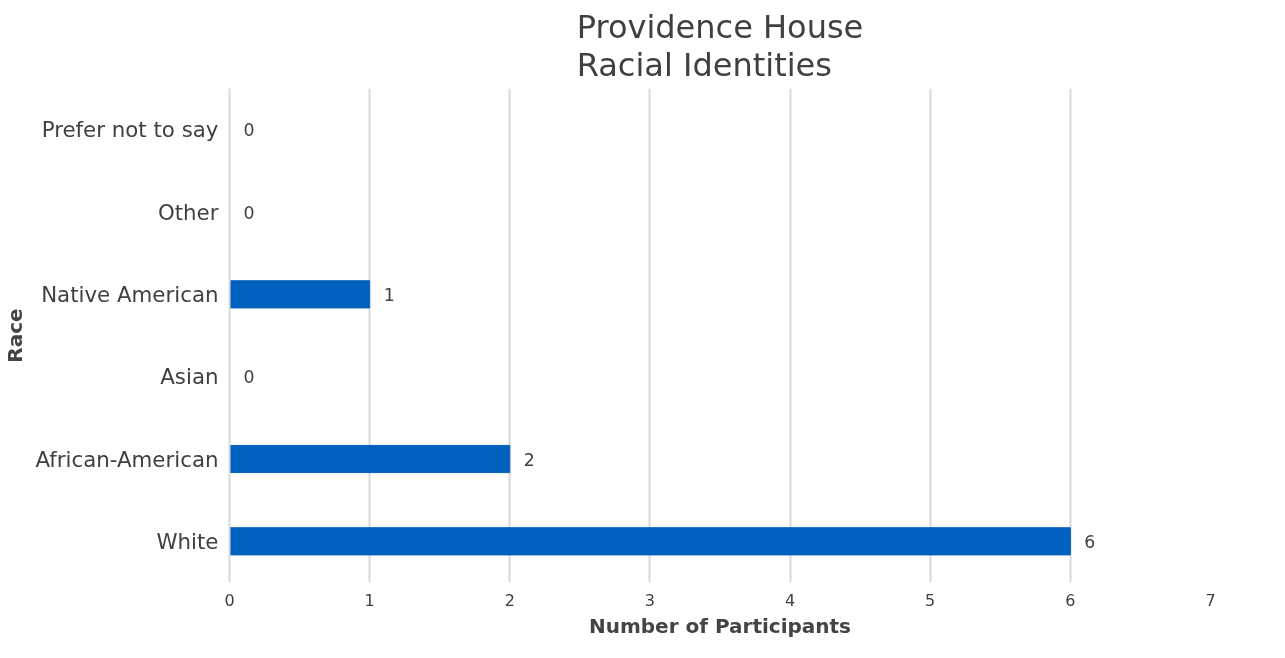 The image size is (1285, 658). Describe the element at coordinates (389, 294) in the screenshot. I see `data-label: 1` at that location.